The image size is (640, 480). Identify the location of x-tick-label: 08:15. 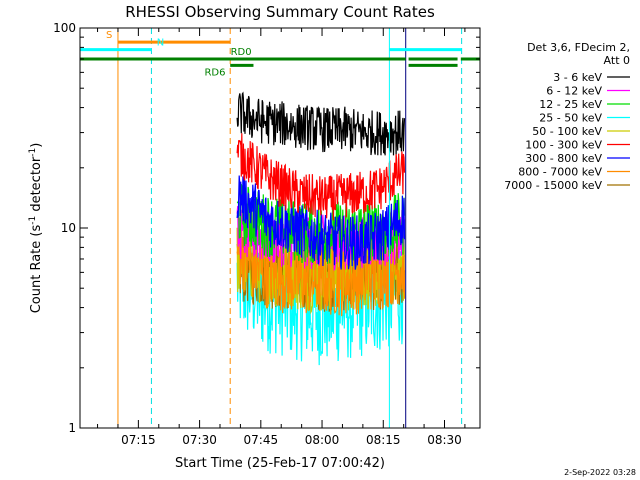
(383, 440).